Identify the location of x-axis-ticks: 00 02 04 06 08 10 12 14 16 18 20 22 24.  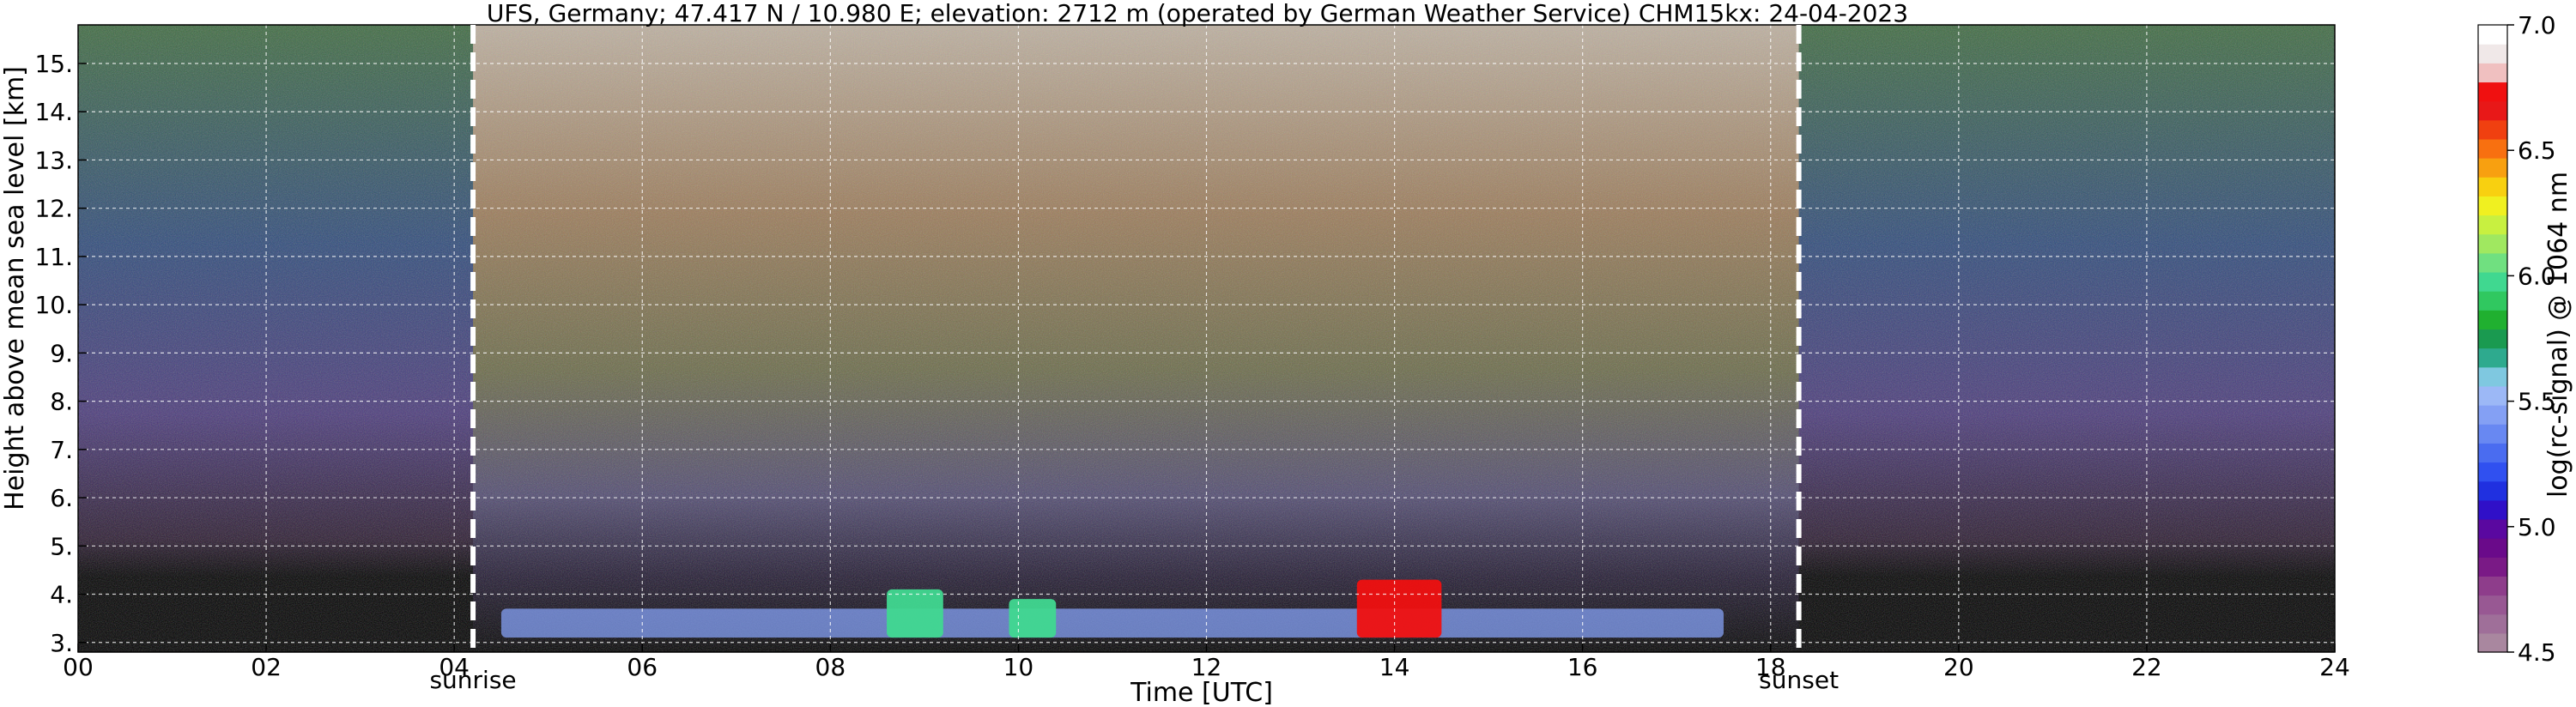
(1206, 662).